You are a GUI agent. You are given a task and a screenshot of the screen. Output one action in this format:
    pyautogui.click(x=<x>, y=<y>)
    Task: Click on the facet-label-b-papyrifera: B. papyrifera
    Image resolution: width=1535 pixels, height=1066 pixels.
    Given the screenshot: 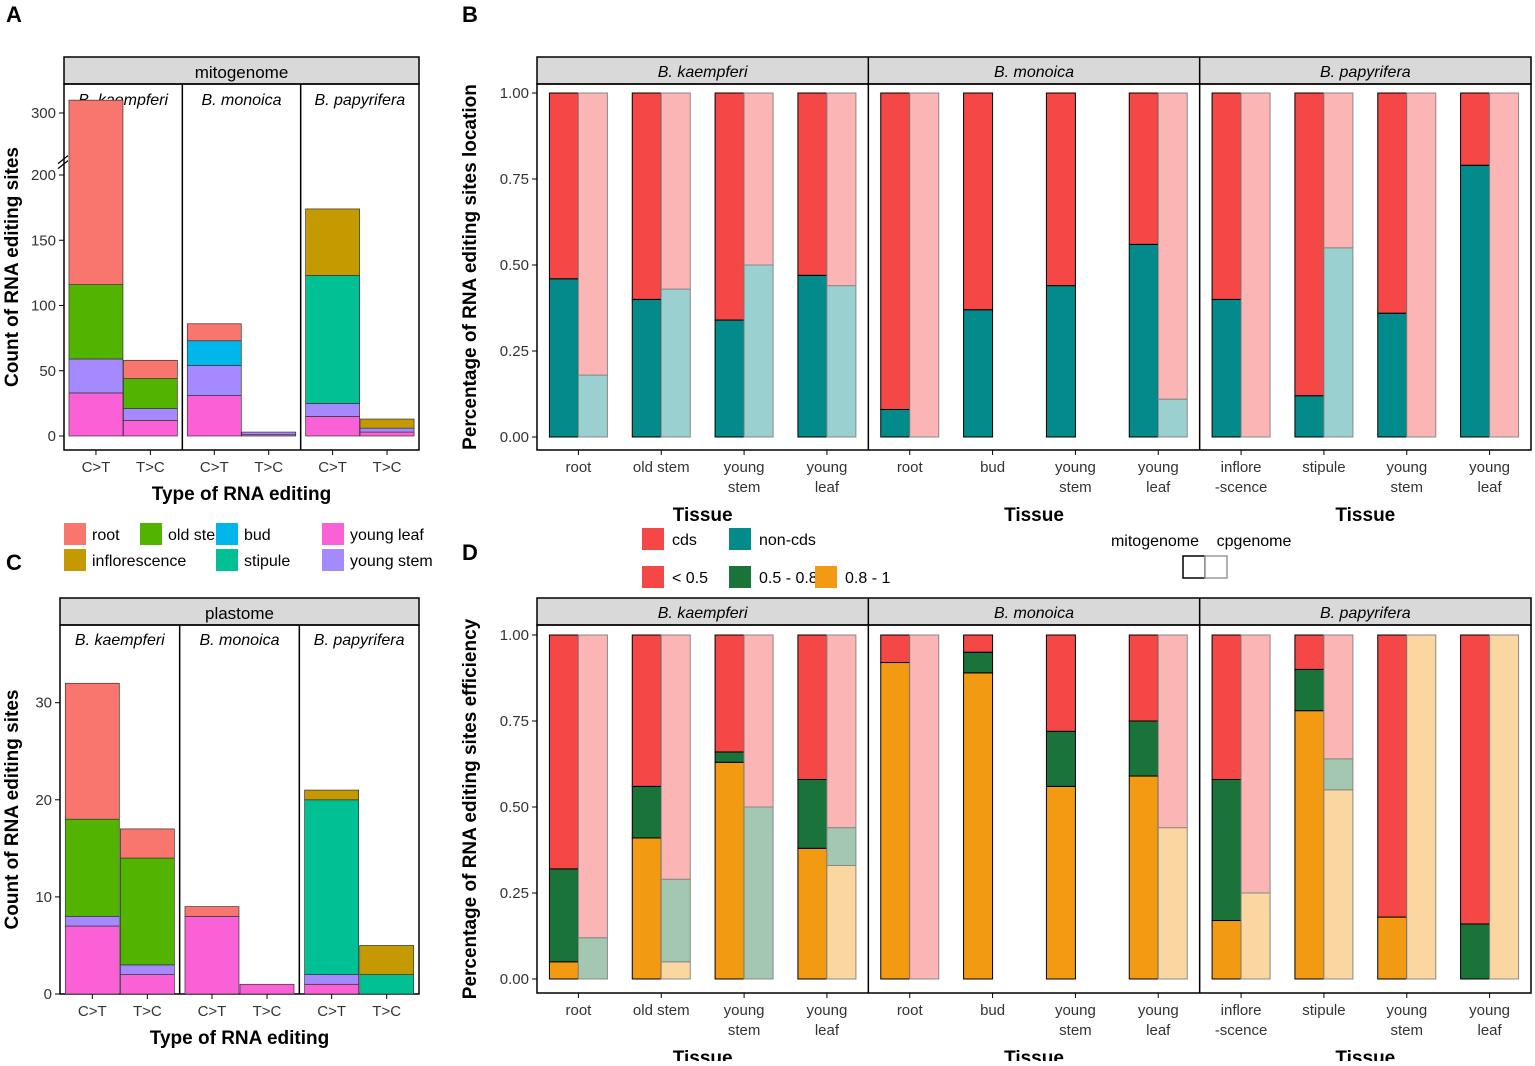 What is the action you would take?
    pyautogui.click(x=359, y=640)
    